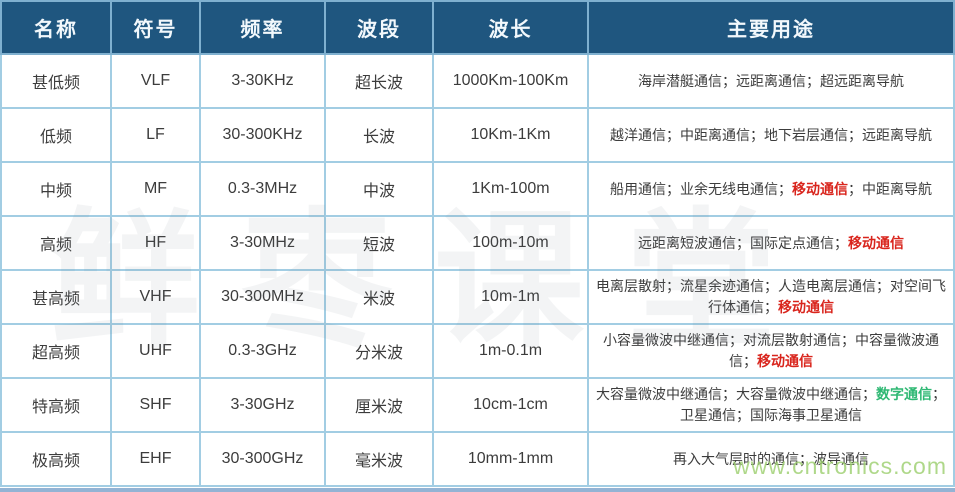  I want to click on cell-usage: 远距离短波通信；国际定点通信；移动通信, so click(771, 243).